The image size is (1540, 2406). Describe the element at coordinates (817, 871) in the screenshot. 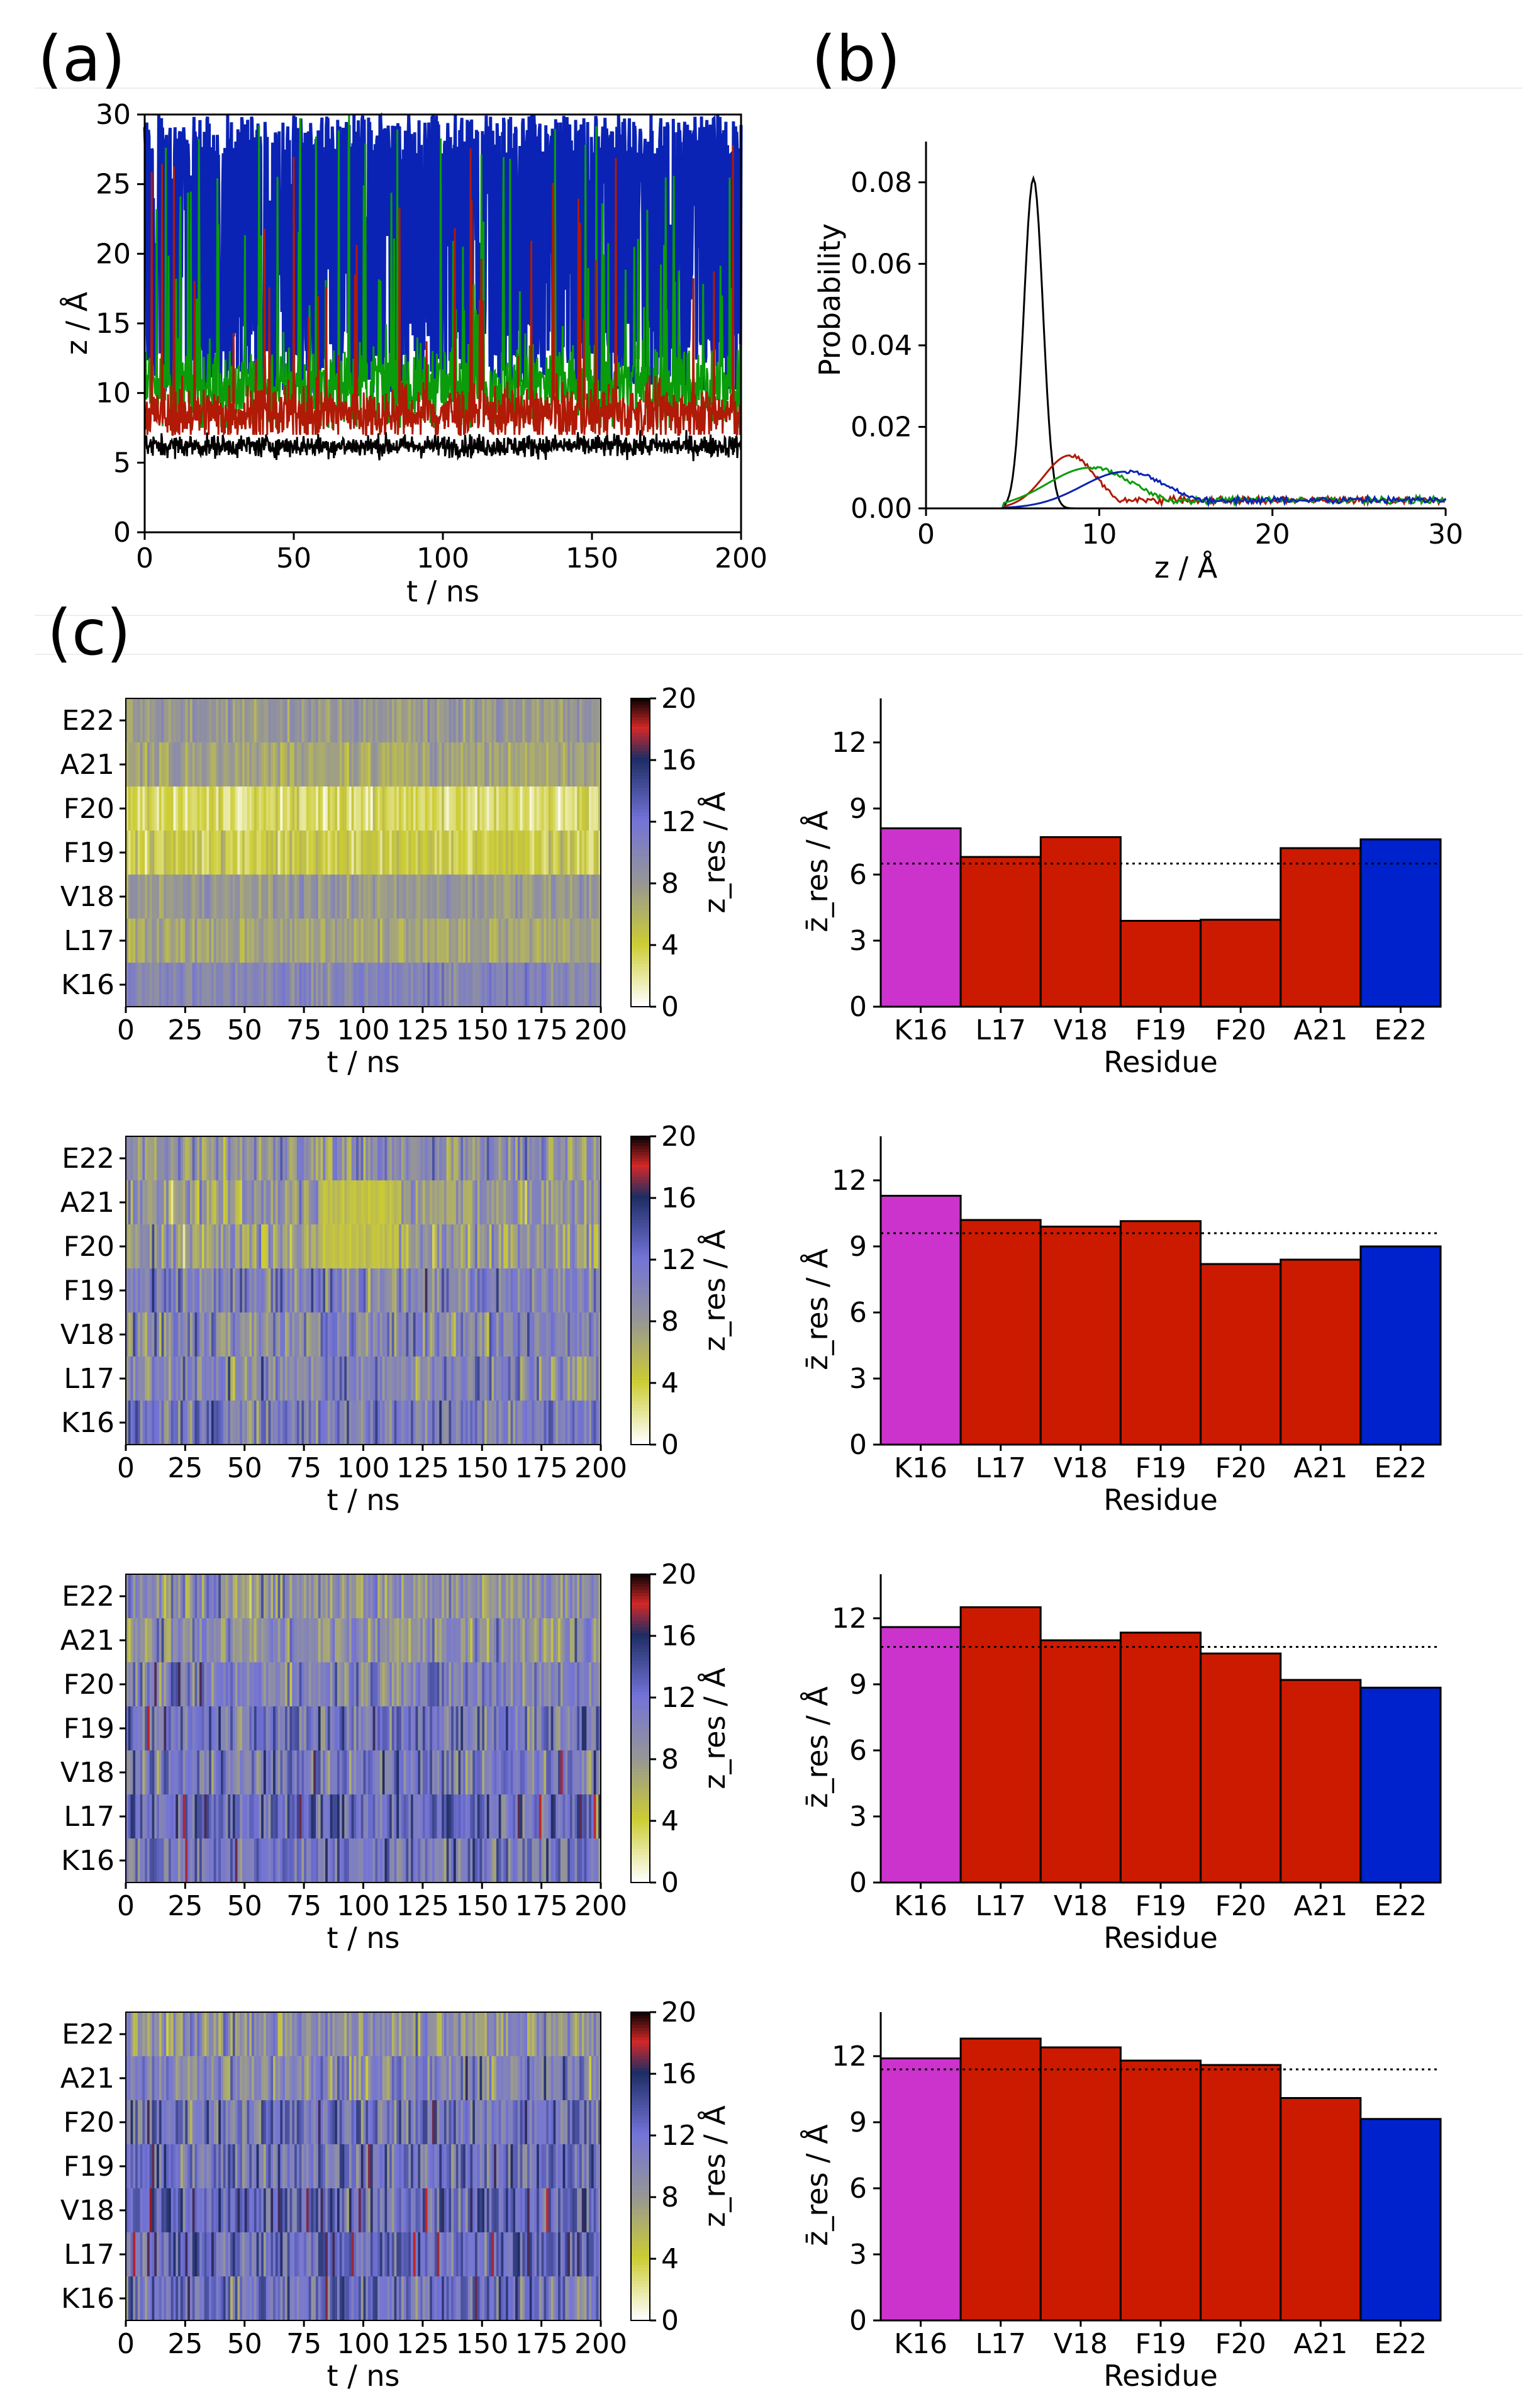

I see `y-axis-label: z̄_res / Å` at that location.